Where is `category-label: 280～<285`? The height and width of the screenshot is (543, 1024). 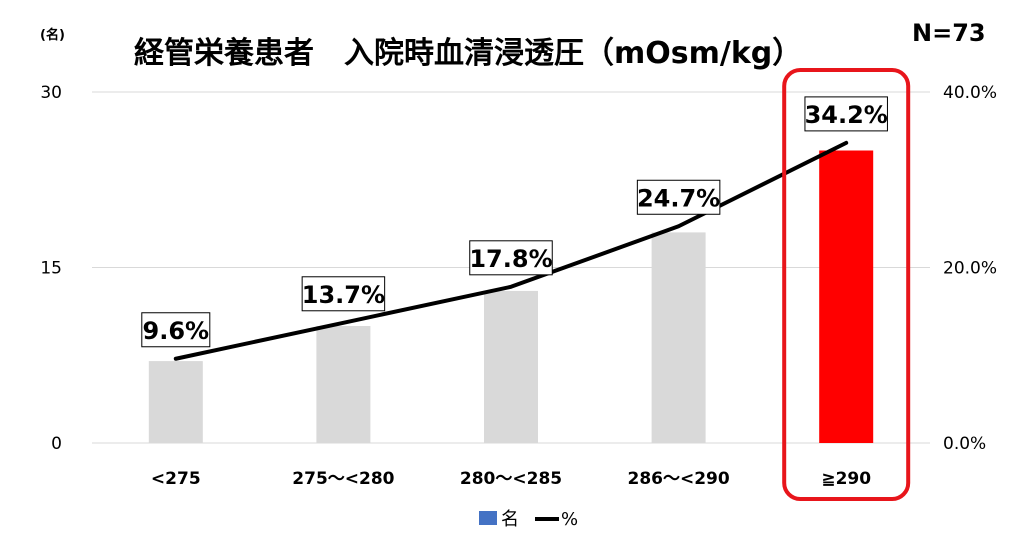 category-label: 280～<285 is located at coordinates (511, 479).